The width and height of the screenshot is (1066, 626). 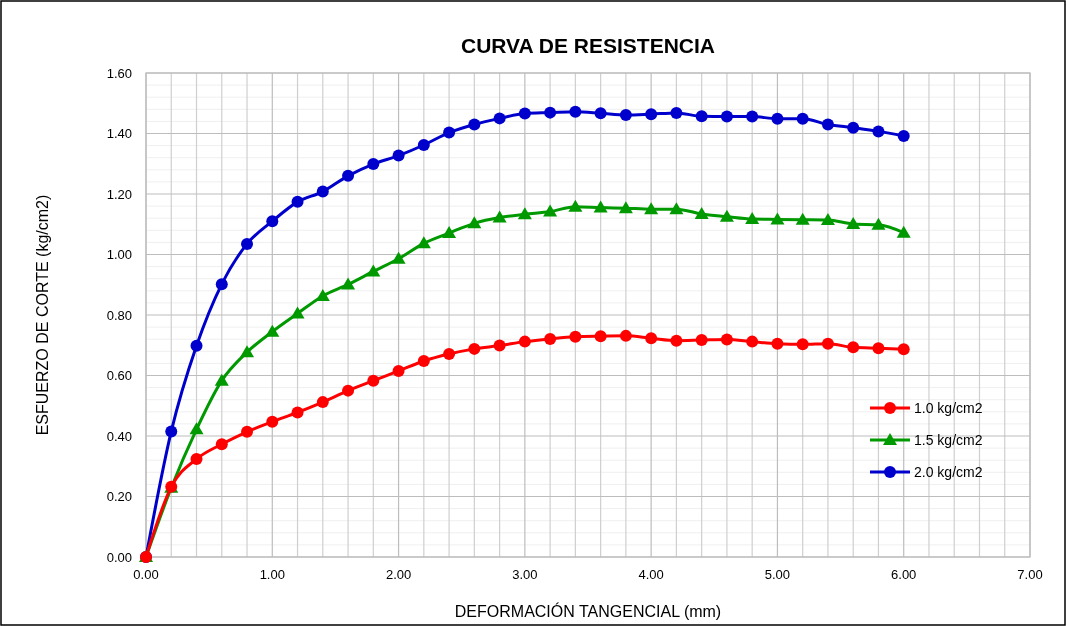 I want to click on y-tick-label: 0.00, so click(x=119, y=557).